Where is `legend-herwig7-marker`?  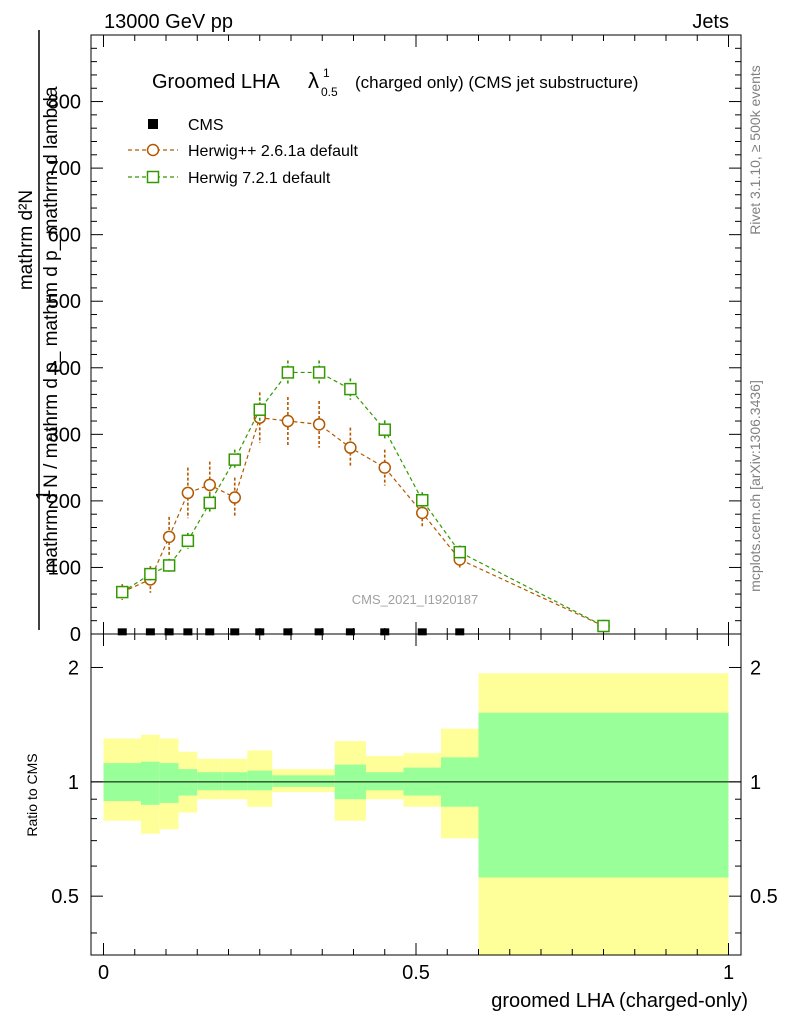 legend-herwig7-marker is located at coordinates (153, 177).